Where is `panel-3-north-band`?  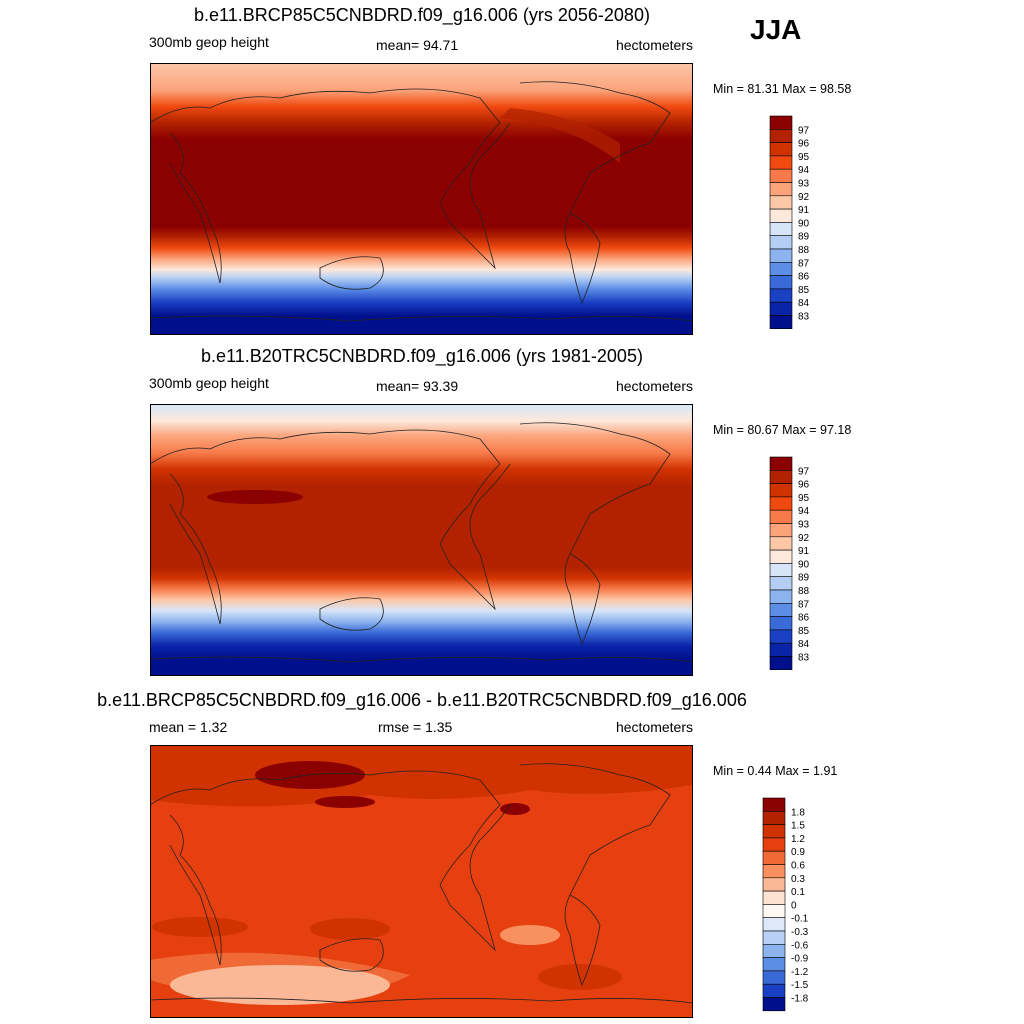
panel-3-north-band is located at coordinates (421, 776).